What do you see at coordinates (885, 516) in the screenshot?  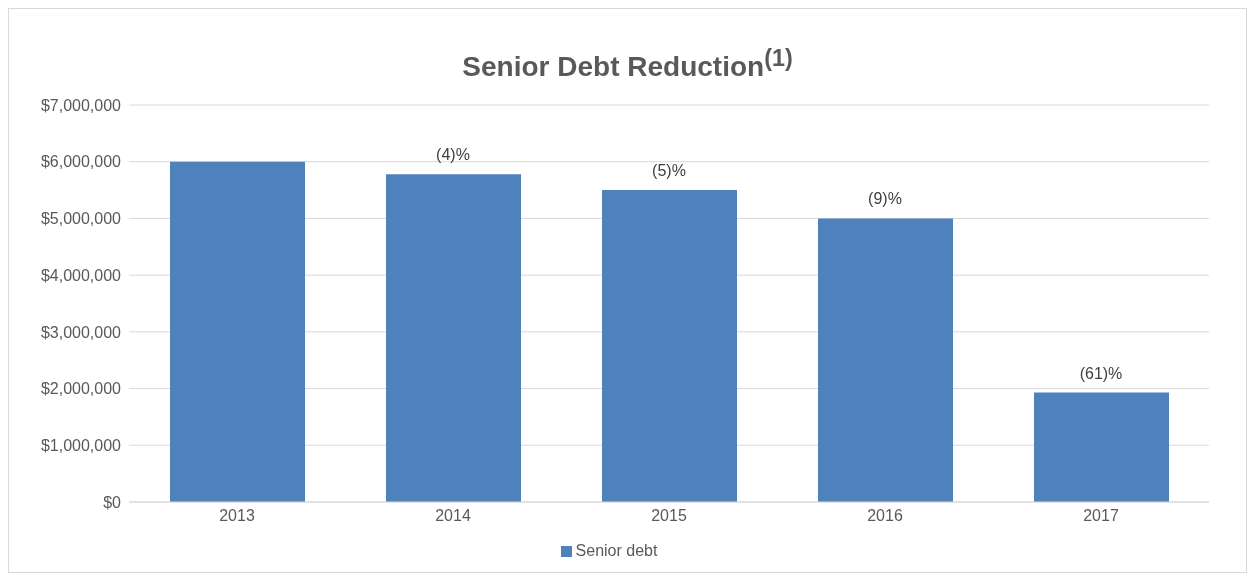 I see `x-tick-label: 2016` at bounding box center [885, 516].